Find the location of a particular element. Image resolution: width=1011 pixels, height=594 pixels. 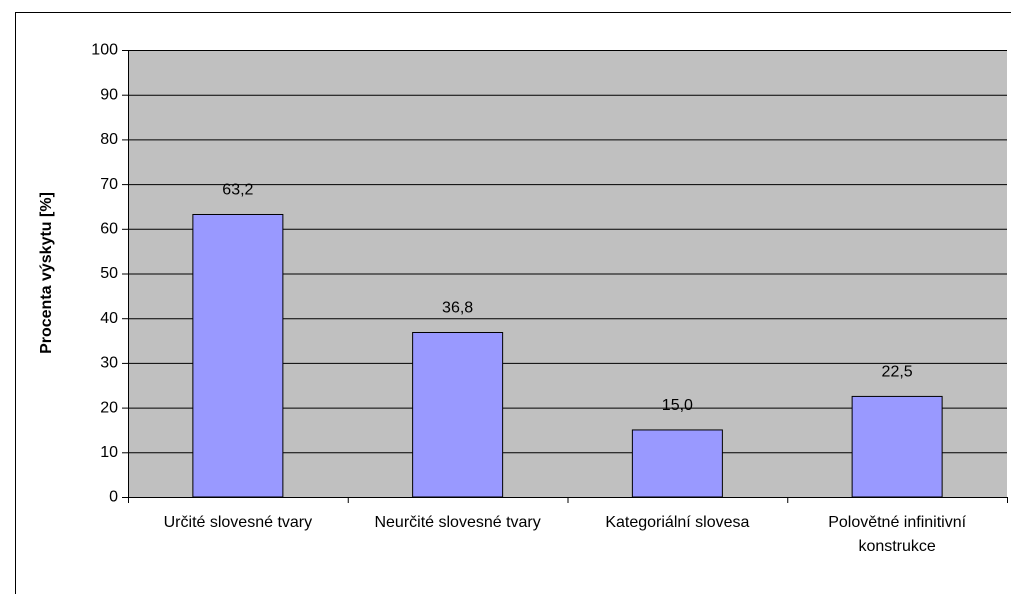

y-axis-label: Procenta výskytu [%] is located at coordinates (46, 273).